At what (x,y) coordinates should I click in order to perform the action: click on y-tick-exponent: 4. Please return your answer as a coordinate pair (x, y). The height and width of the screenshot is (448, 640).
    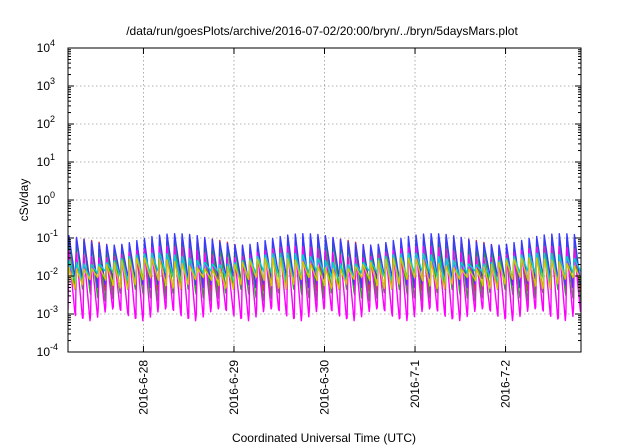
    Looking at the image, I should click on (52, 43).